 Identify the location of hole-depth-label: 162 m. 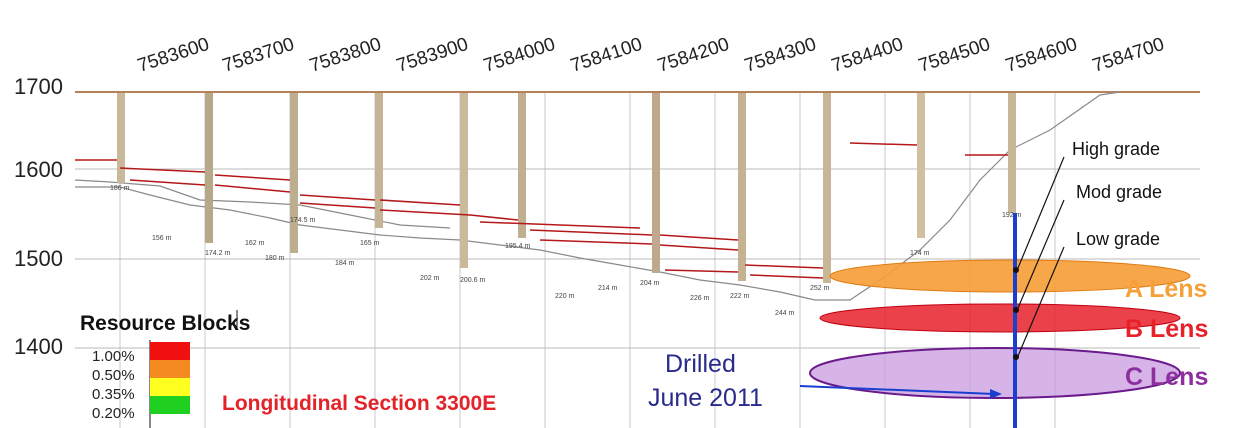
(255, 243).